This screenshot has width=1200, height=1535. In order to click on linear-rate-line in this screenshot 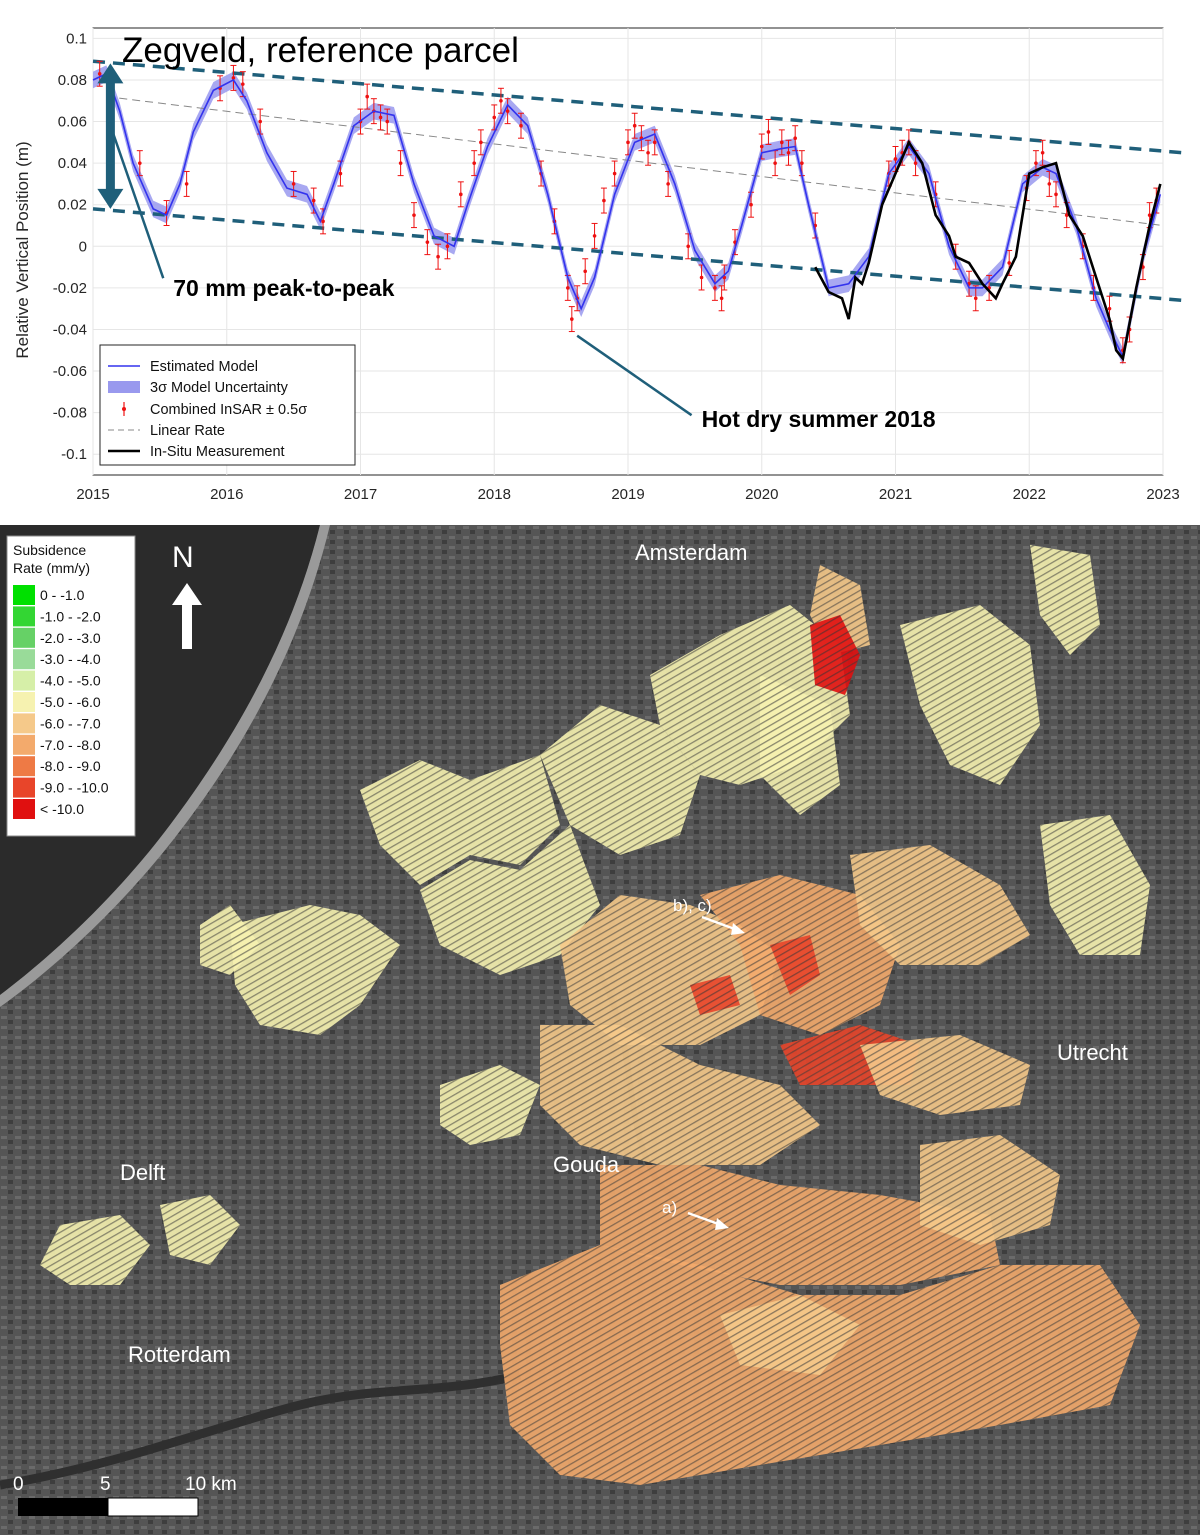, I will do `click(635, 161)`.